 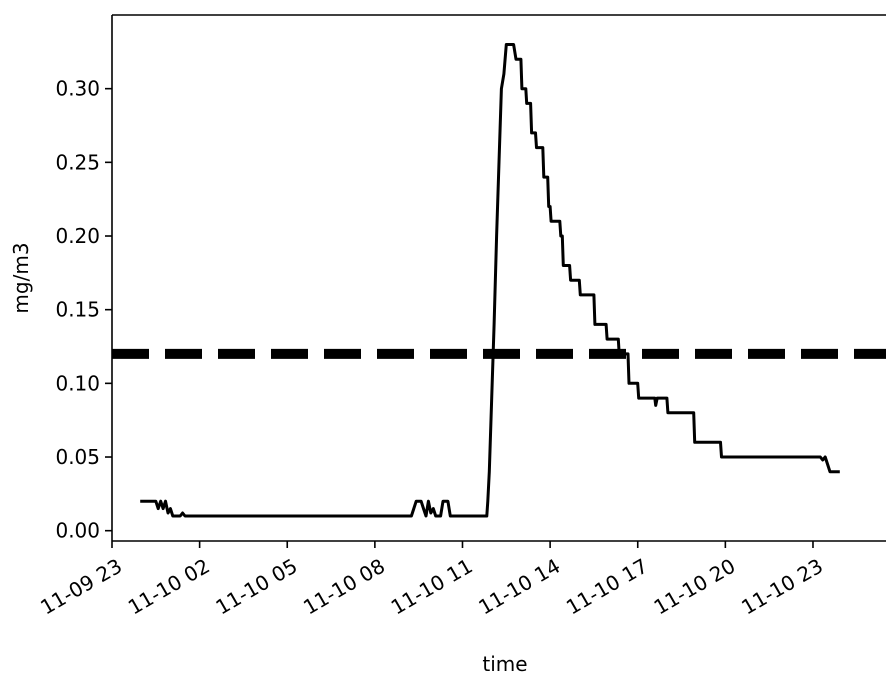 What do you see at coordinates (77, 457) in the screenshot?
I see `y-tick-label: 0.05` at bounding box center [77, 457].